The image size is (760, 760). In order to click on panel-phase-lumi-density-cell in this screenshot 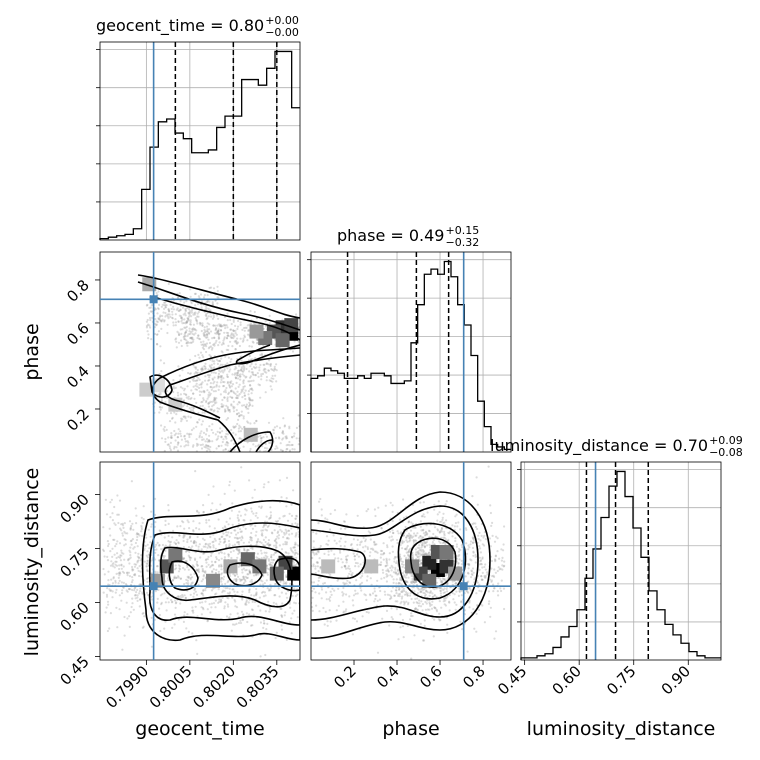, I will do `click(371, 566)`.